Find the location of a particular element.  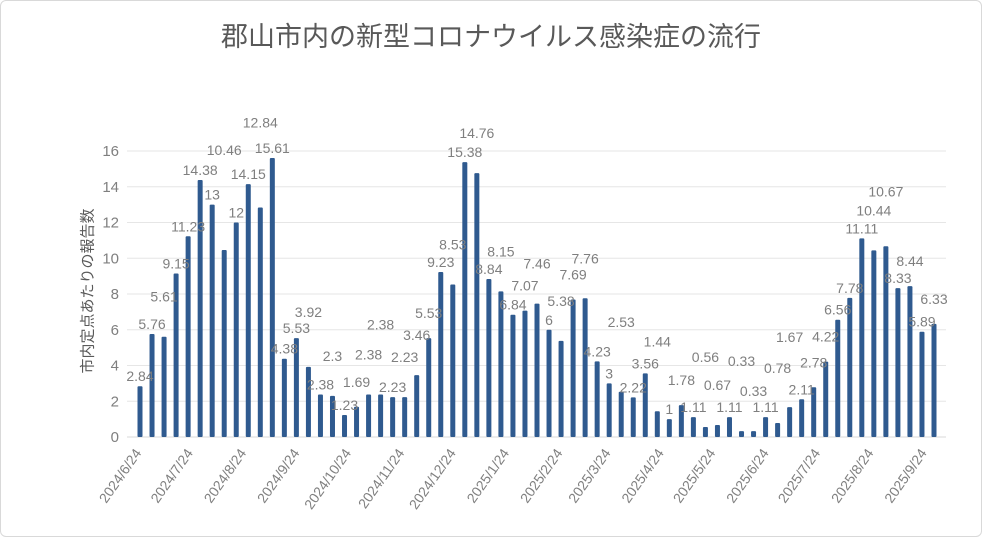

y-tick-label: 2 is located at coordinates (115, 401).